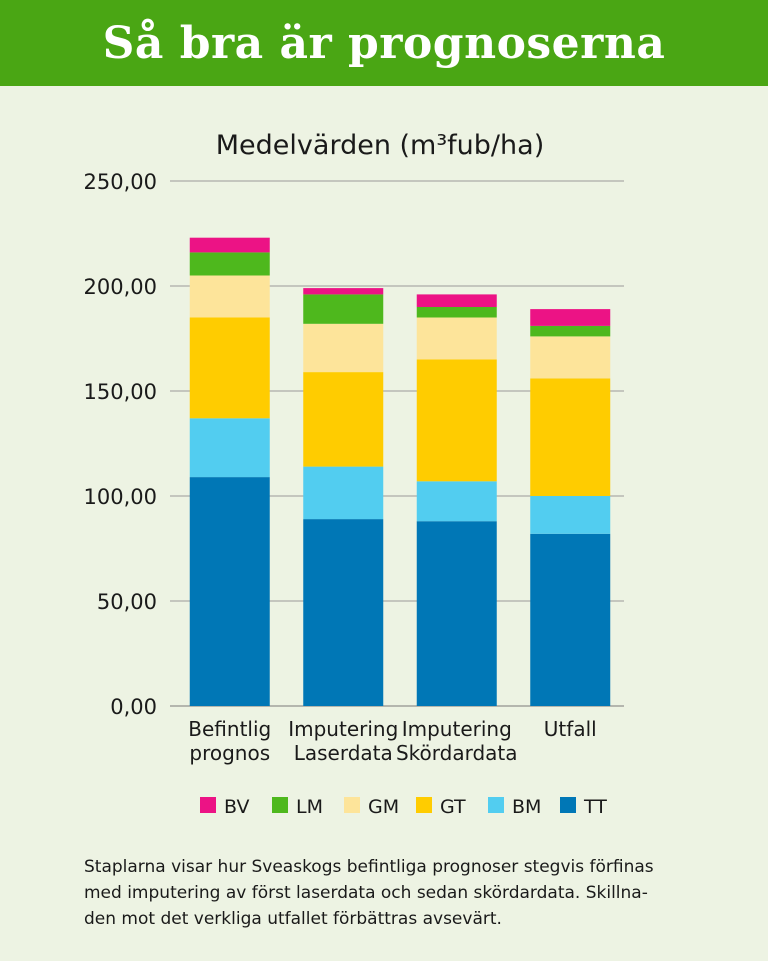  What do you see at coordinates (526, 807) in the screenshot?
I see `legend-label: BM` at bounding box center [526, 807].